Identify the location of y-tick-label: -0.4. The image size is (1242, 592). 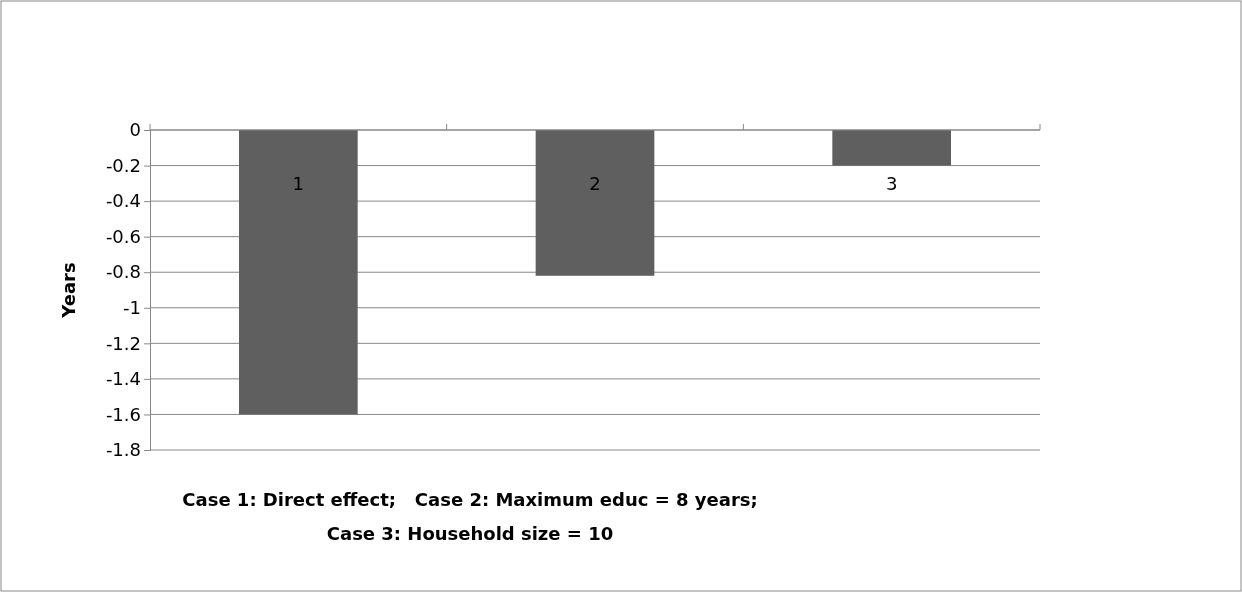
(123, 201).